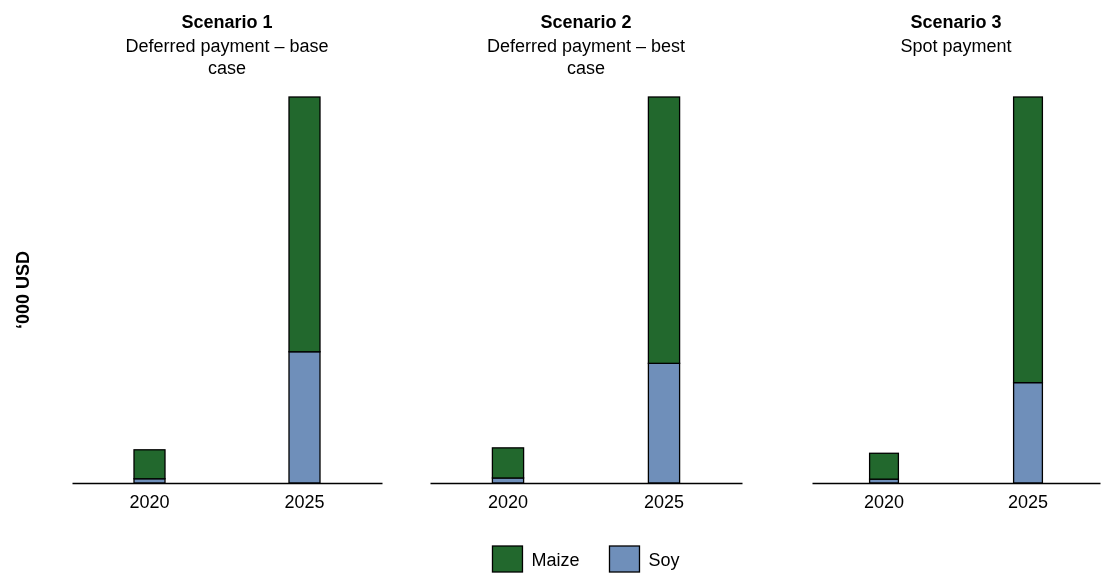  Describe the element at coordinates (227, 22) in the screenshot. I see `chart-title: Scenario 1` at that location.